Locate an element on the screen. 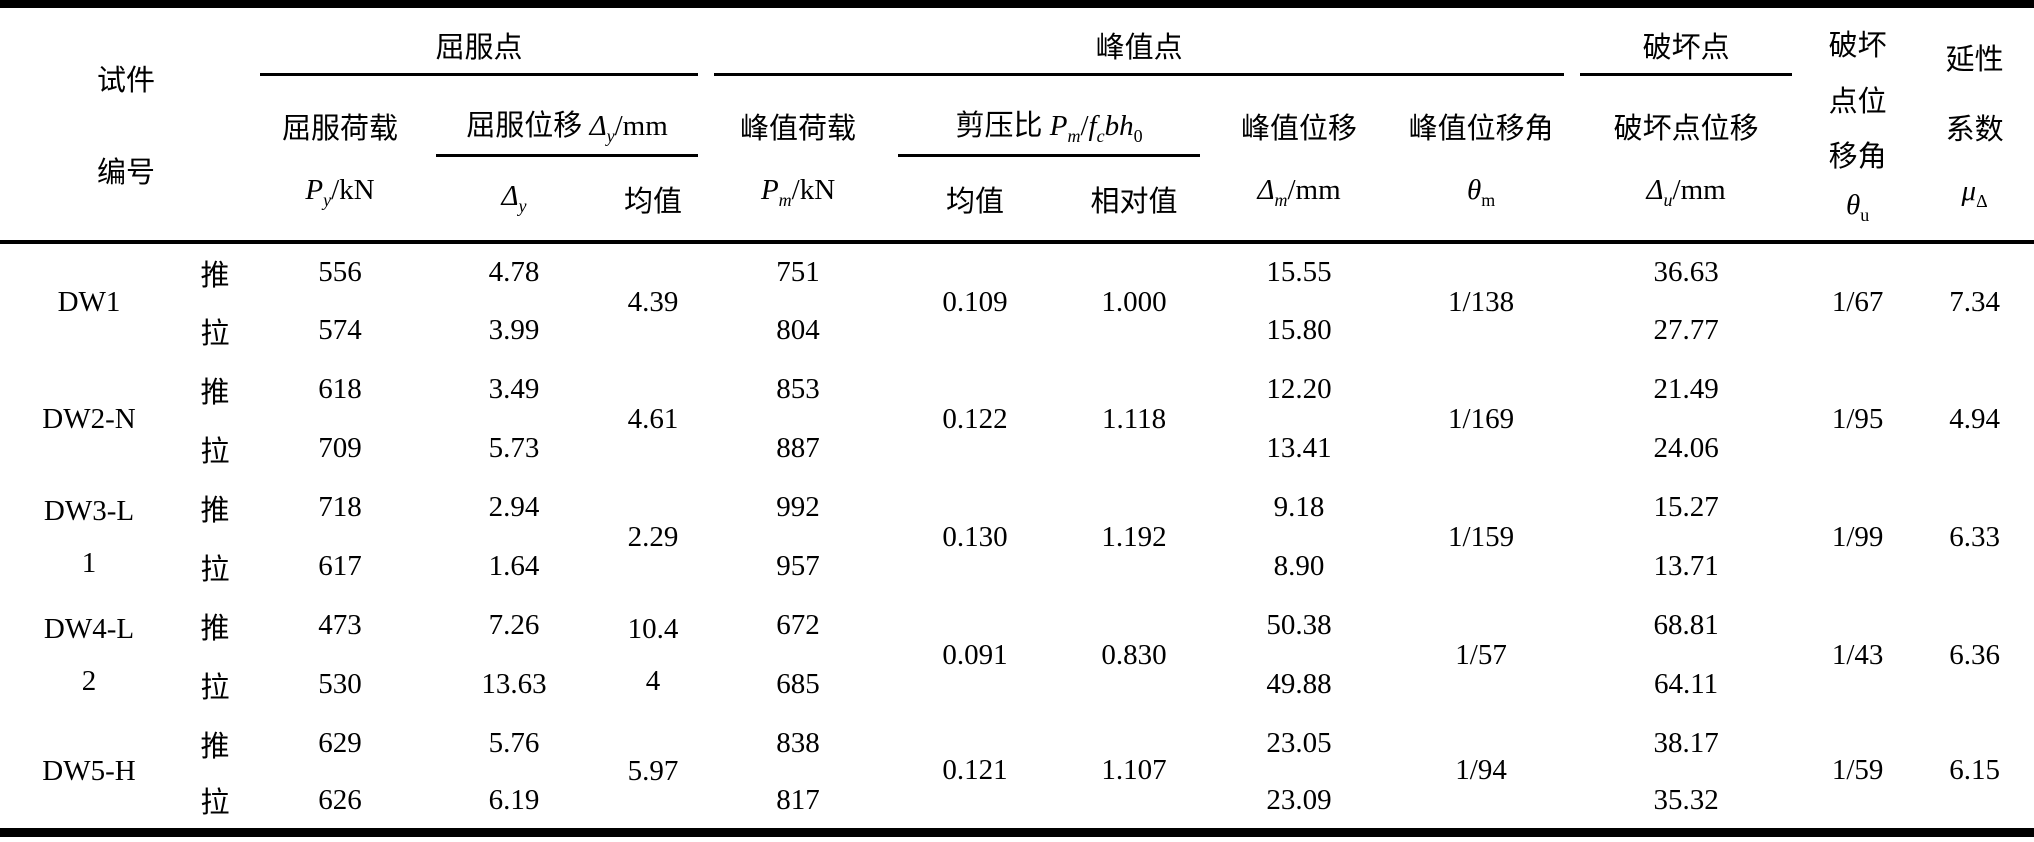 This screenshot has height=842, width=2034. specimen-id-line: DW4-L is located at coordinates (89, 629).